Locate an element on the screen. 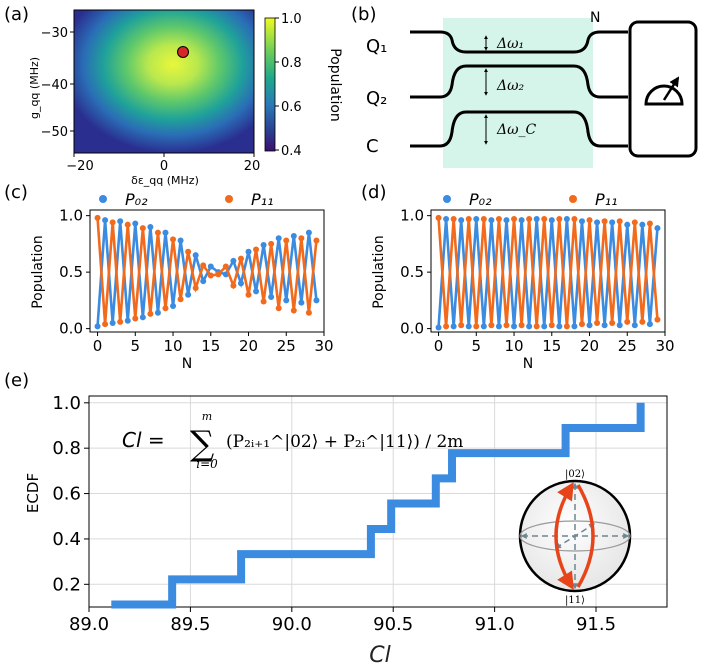 Image resolution: width=703 pixels, height=671 pixels. c-xtick-label: 0 is located at coordinates (98, 346).